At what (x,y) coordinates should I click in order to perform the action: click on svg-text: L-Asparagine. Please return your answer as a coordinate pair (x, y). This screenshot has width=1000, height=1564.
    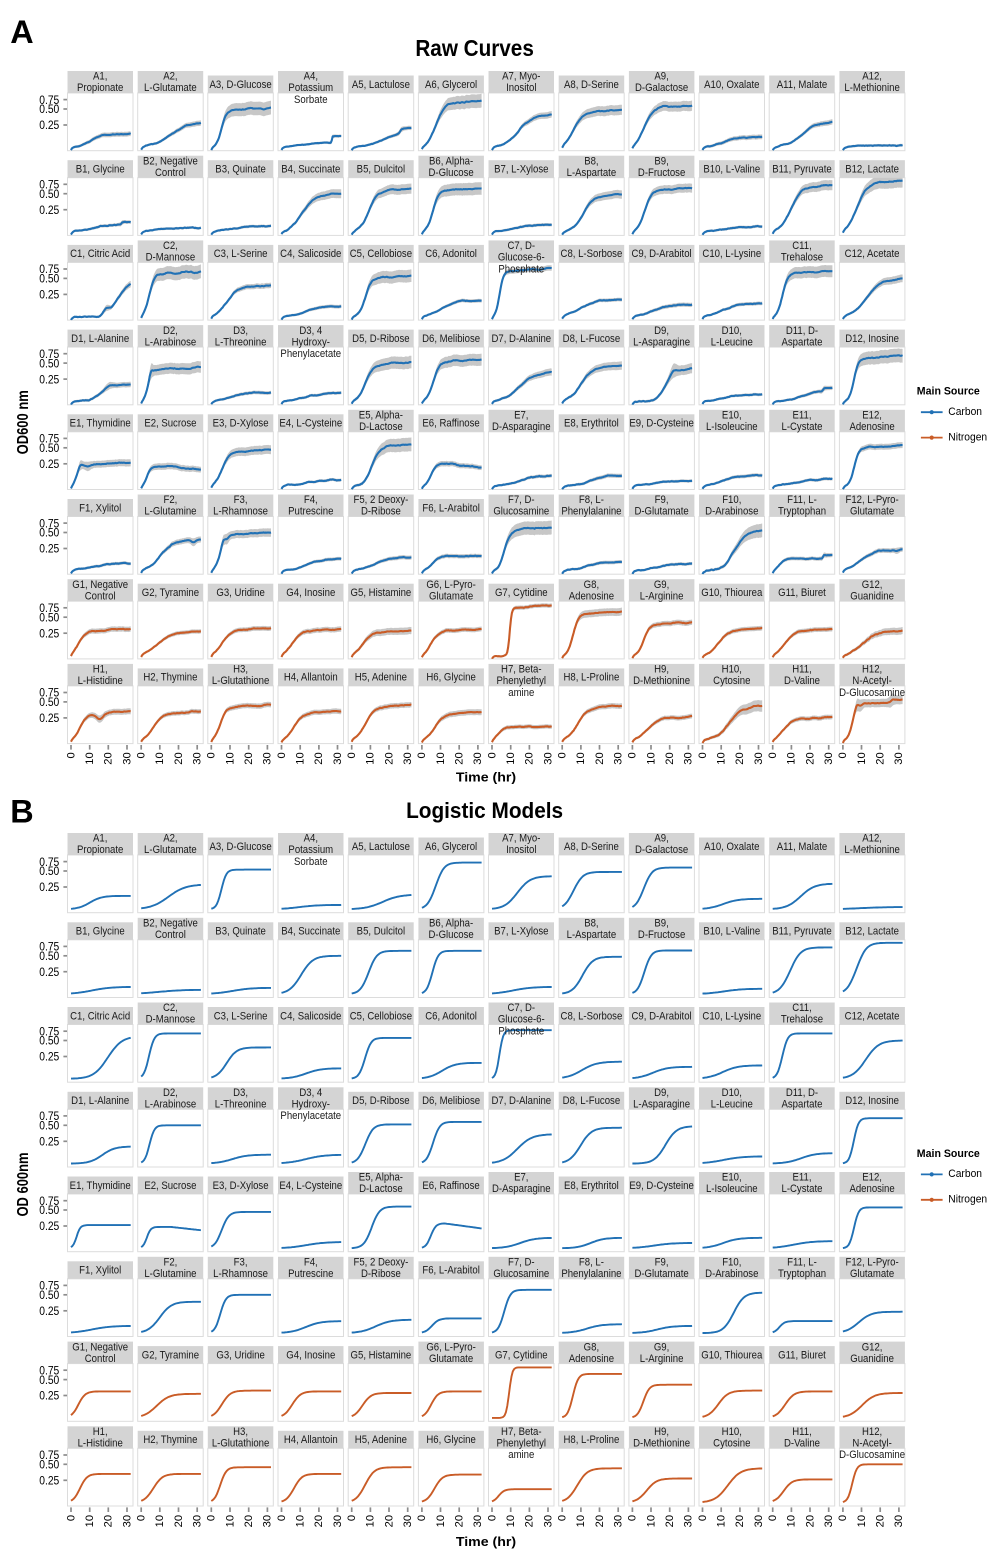
    Looking at the image, I should click on (661, 343).